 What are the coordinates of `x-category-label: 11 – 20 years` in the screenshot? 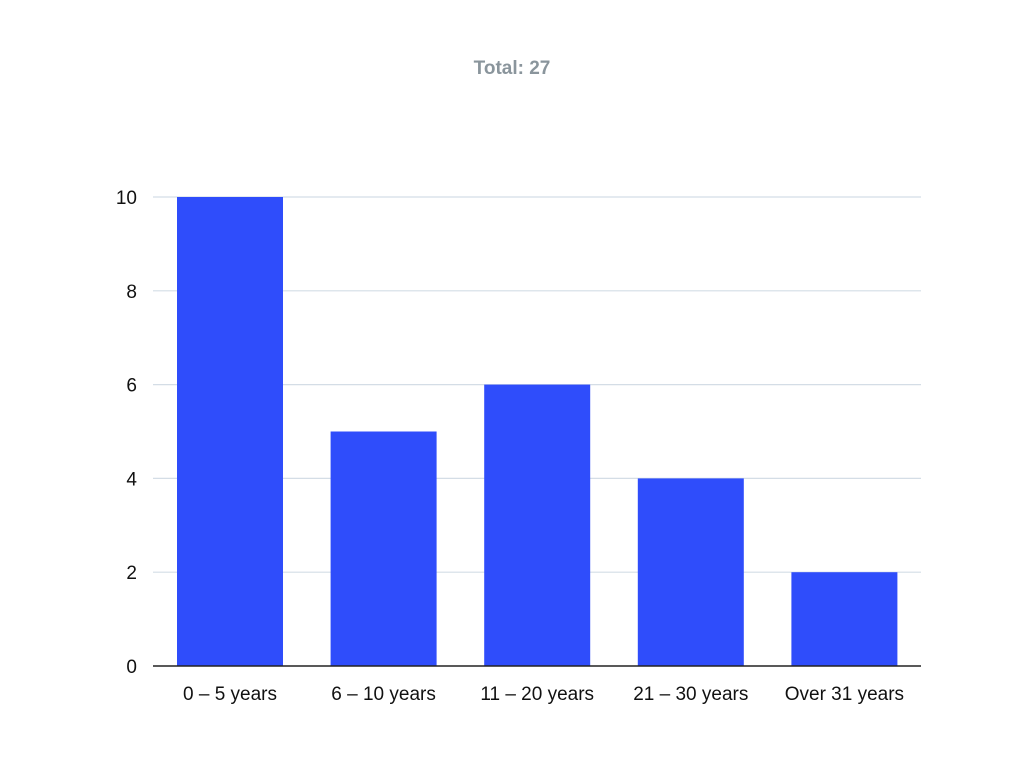 It's located at (537, 694).